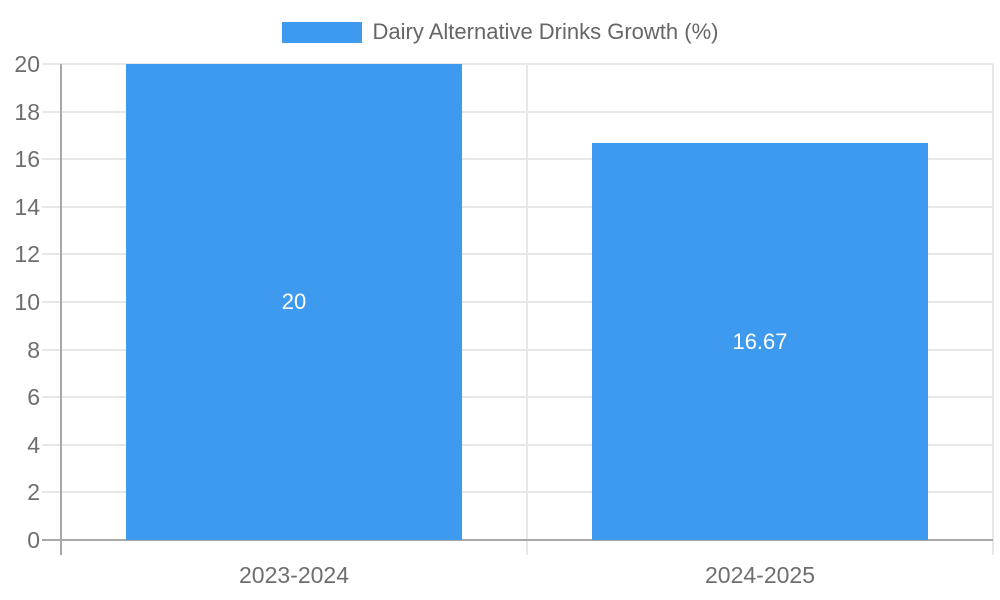 The width and height of the screenshot is (1000, 600). Describe the element at coordinates (517, 540) in the screenshot. I see `x-axis-line` at that location.